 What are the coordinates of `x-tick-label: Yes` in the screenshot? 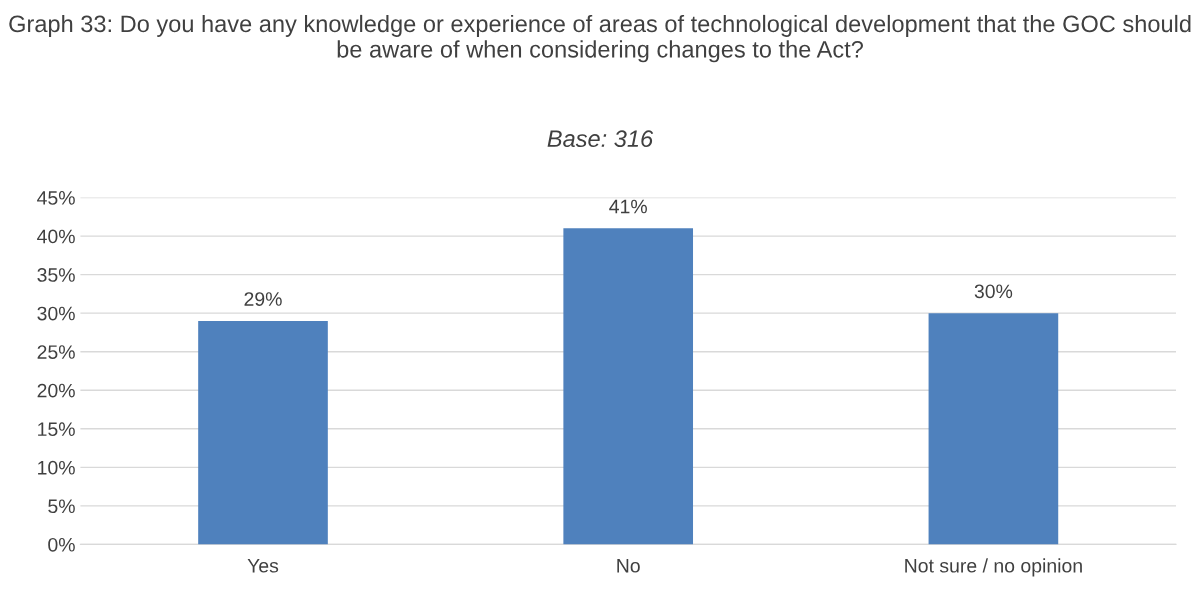 It's located at (263, 566).